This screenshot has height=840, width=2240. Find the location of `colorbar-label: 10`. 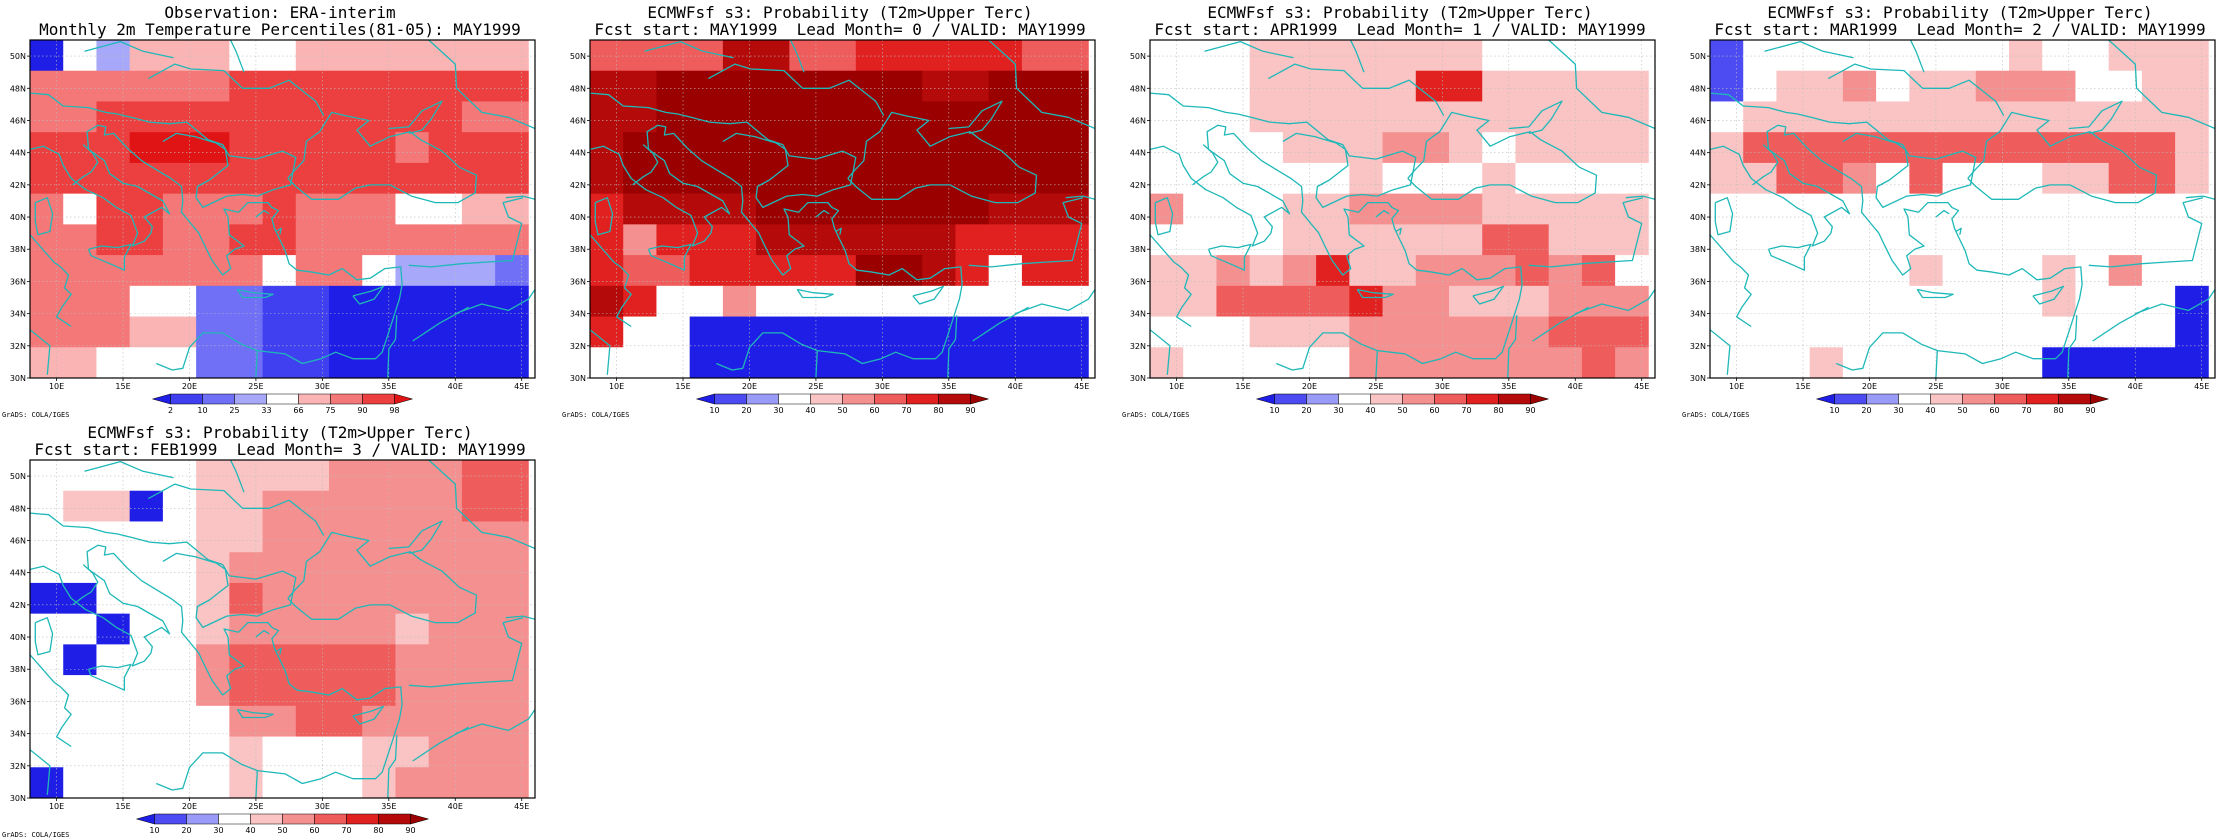

colorbar-label: 10 is located at coordinates (714, 410).